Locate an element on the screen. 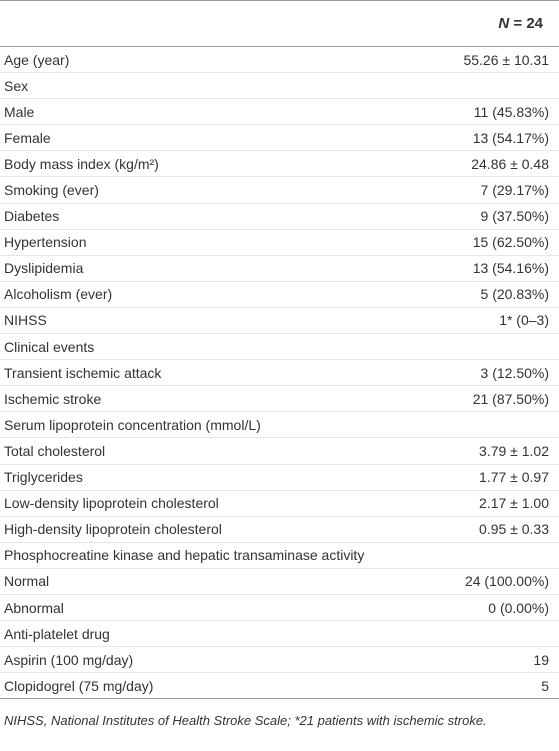 The height and width of the screenshot is (751, 559). table-row: Total cholesterol 3.79 ± 1.02 is located at coordinates (279, 451).